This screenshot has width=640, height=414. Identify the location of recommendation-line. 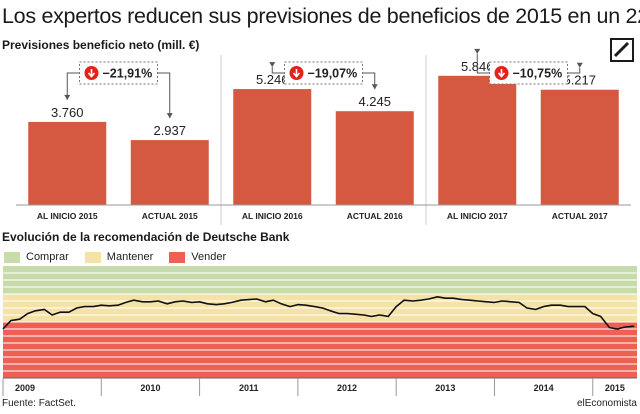
(318, 312).